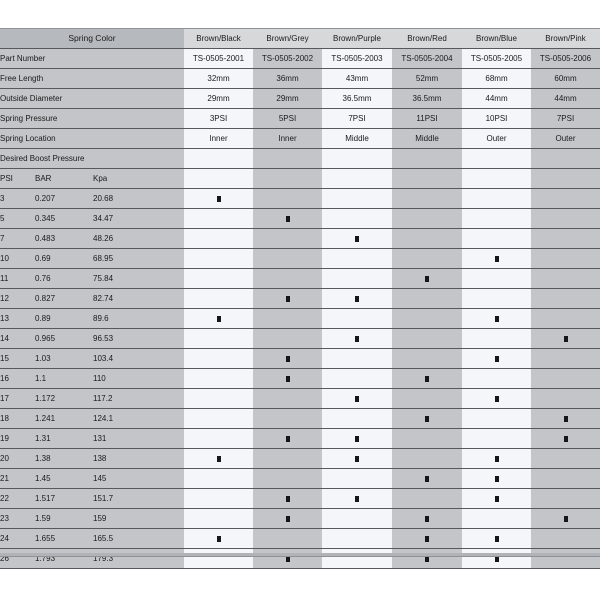 The width and height of the screenshot is (600, 600). Describe the element at coordinates (427, 39) in the screenshot. I see `column-header-brown-red: Brown/Red` at that location.